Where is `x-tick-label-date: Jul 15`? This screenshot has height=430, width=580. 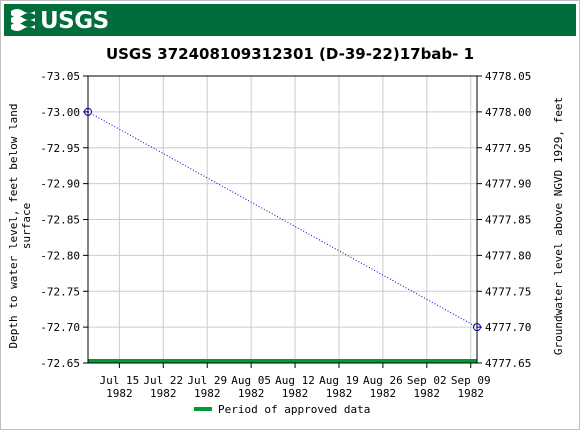 x-tick-label-date: Jul 15 is located at coordinates (119, 380).